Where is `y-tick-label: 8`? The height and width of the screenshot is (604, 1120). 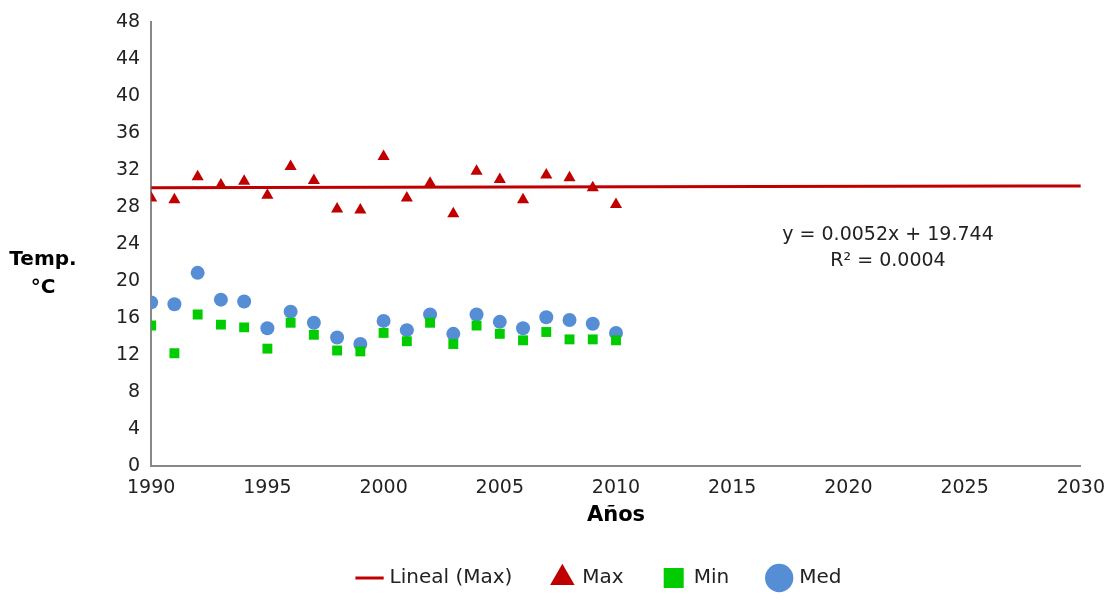 y-tick-label: 8 is located at coordinates (134, 390).